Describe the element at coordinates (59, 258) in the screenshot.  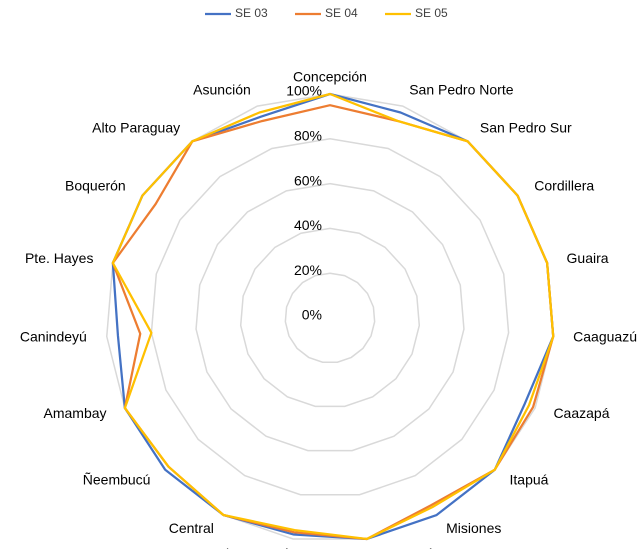
I see `category-label: Pte. Hayes` at that location.